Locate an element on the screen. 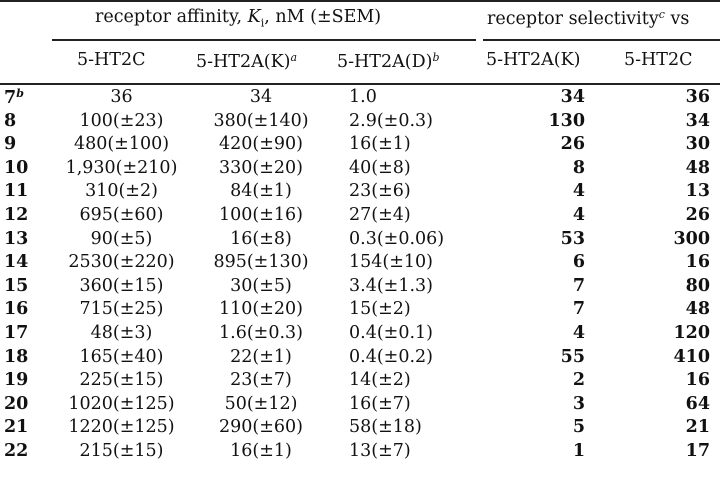 This screenshot has height=502, width=720. affinity-5ht2c-cell: 225(±15) is located at coordinates (121, 380).